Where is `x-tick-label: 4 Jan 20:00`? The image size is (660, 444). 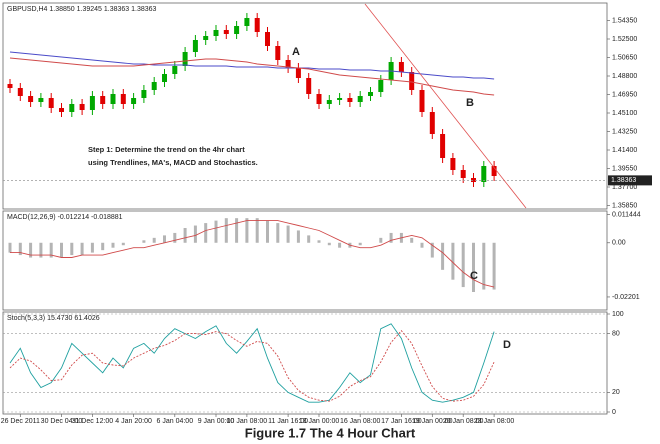 x-tick-label: 4 Jan 20:00 is located at coordinates (133, 421).